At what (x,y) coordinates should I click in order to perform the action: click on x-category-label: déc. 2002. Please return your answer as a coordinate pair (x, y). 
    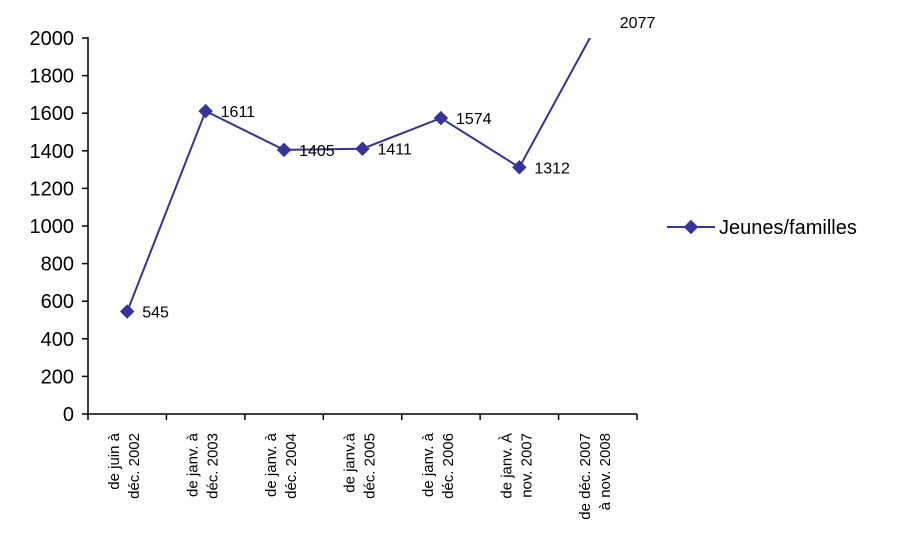
    Looking at the image, I should click on (134, 466).